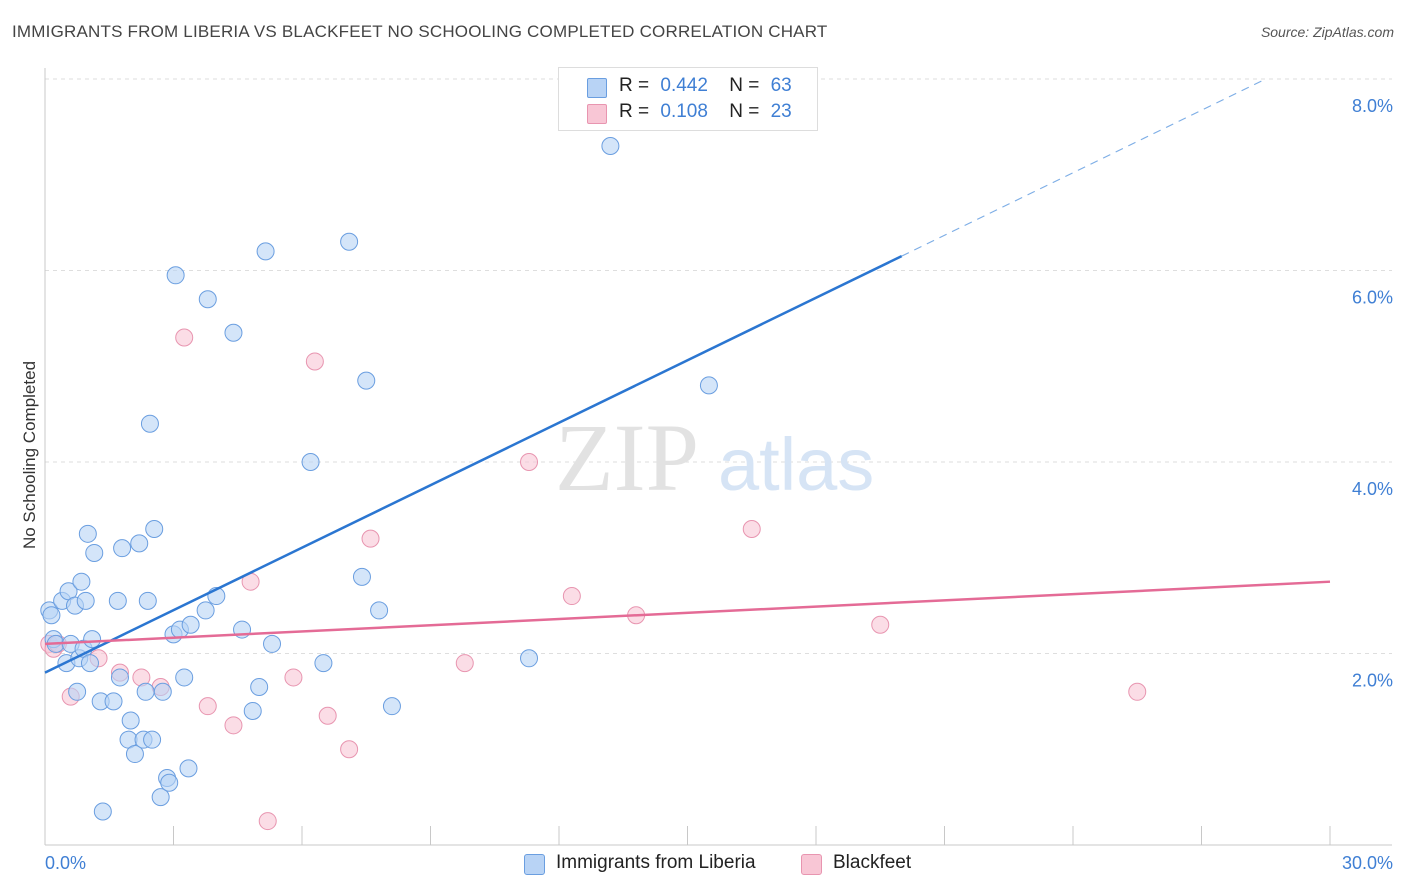 The width and height of the screenshot is (1406, 892). I want to click on x-tick-label: 30.0%, so click(1367, 863).